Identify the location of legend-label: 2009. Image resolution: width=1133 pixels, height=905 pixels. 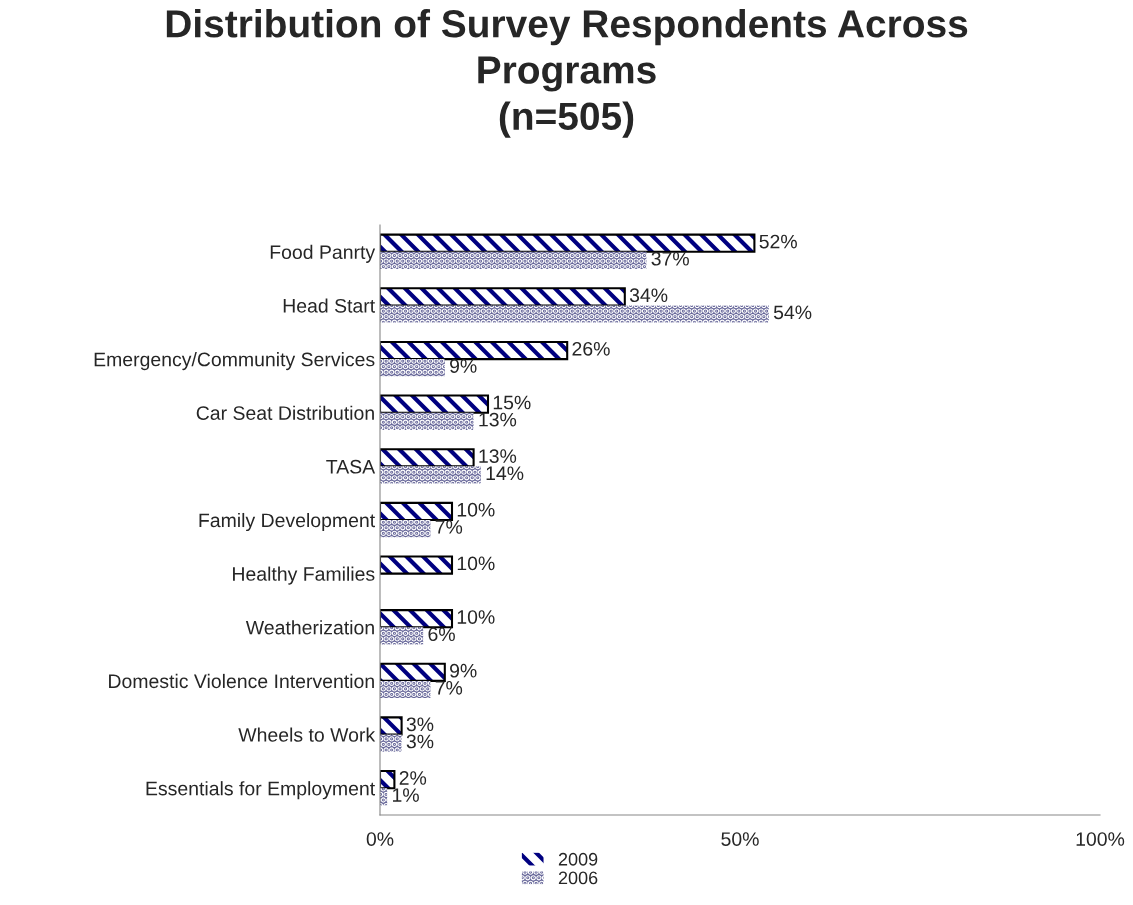
(578, 859).